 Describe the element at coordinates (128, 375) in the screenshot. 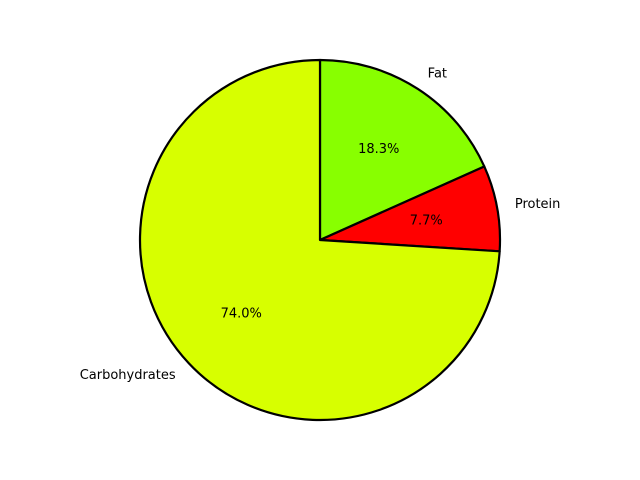

I see `slice-label-carbohydrates: Carbohydrates` at that location.